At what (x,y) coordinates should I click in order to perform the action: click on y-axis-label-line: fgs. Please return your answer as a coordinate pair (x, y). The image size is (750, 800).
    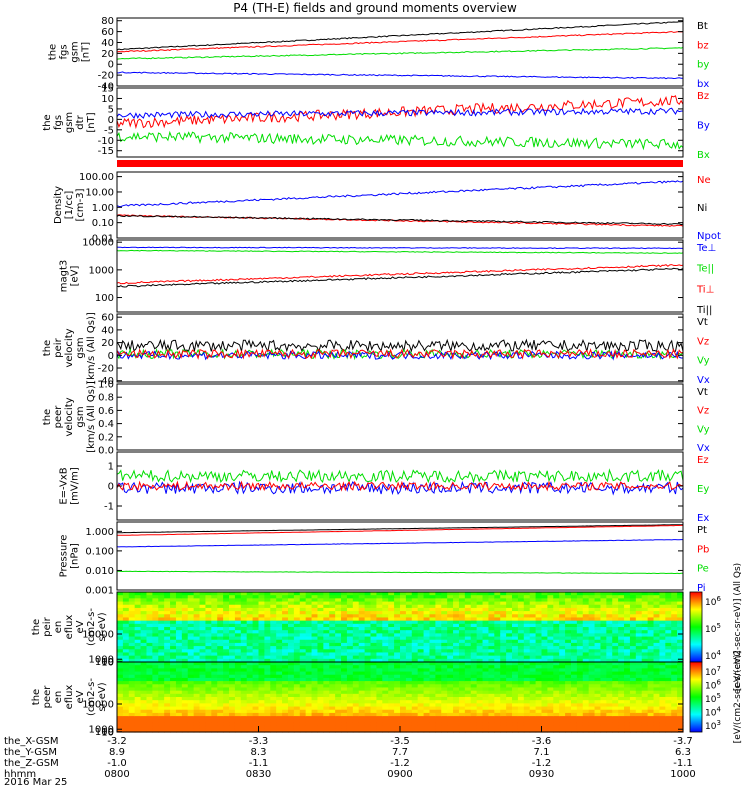
    Looking at the image, I should click on (58, 122).